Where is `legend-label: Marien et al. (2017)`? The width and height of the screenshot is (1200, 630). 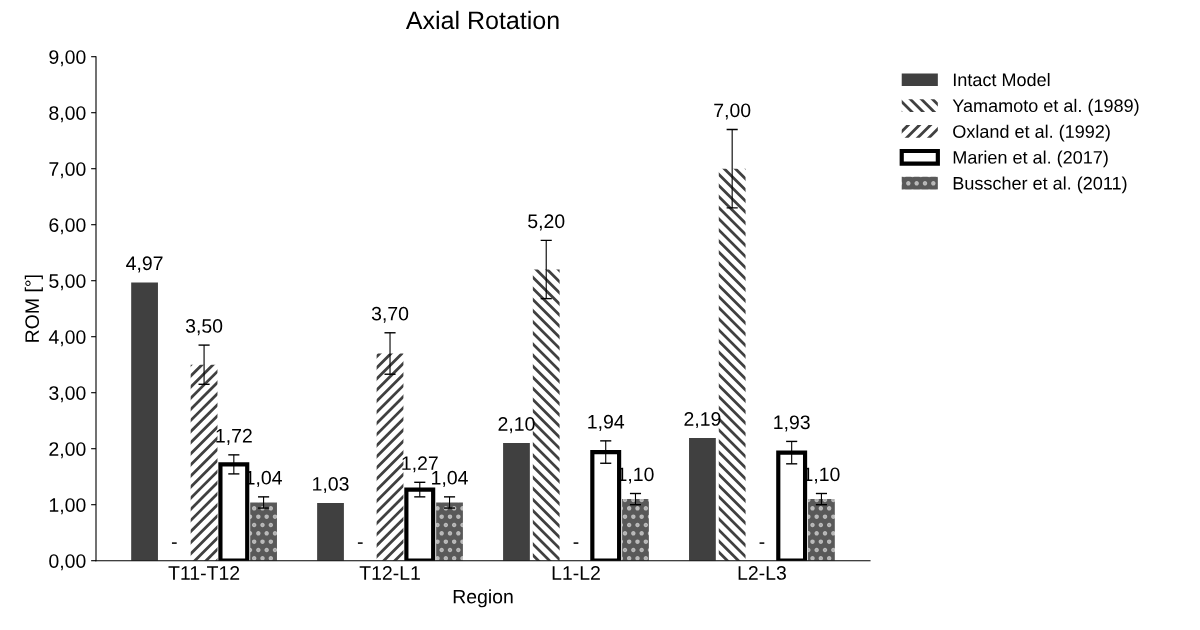
legend-label: Marien et al. (2017) is located at coordinates (1030, 159).